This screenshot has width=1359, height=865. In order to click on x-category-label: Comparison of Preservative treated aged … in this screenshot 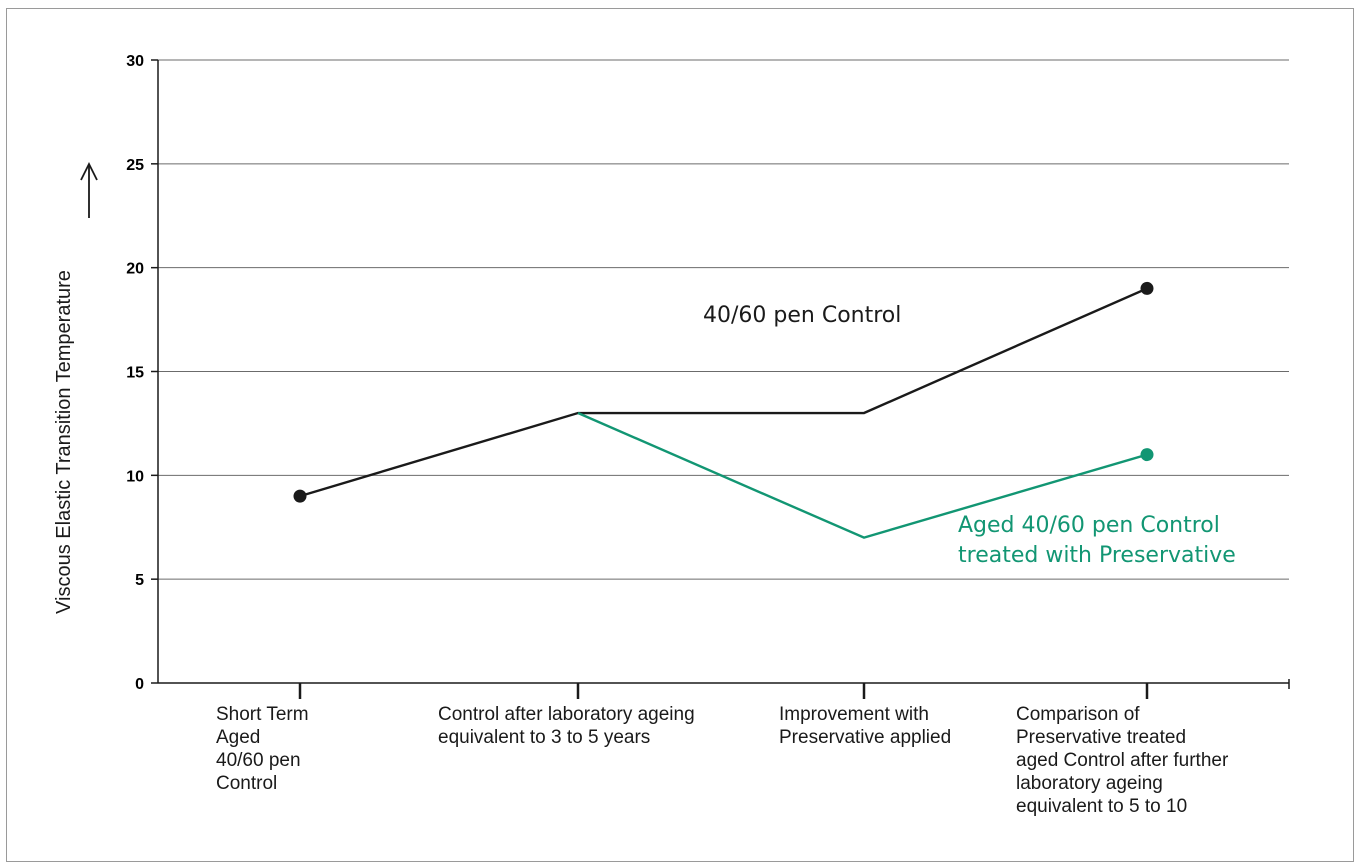, I will do `click(1156, 760)`.